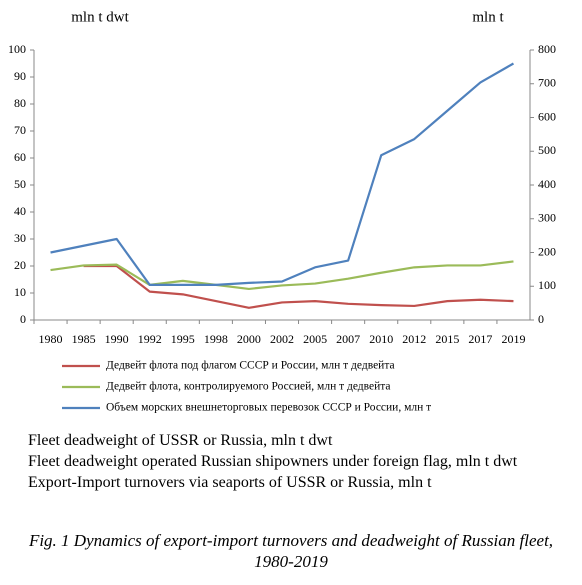  I want to click on x-tick-label: 2005, so click(315, 339).